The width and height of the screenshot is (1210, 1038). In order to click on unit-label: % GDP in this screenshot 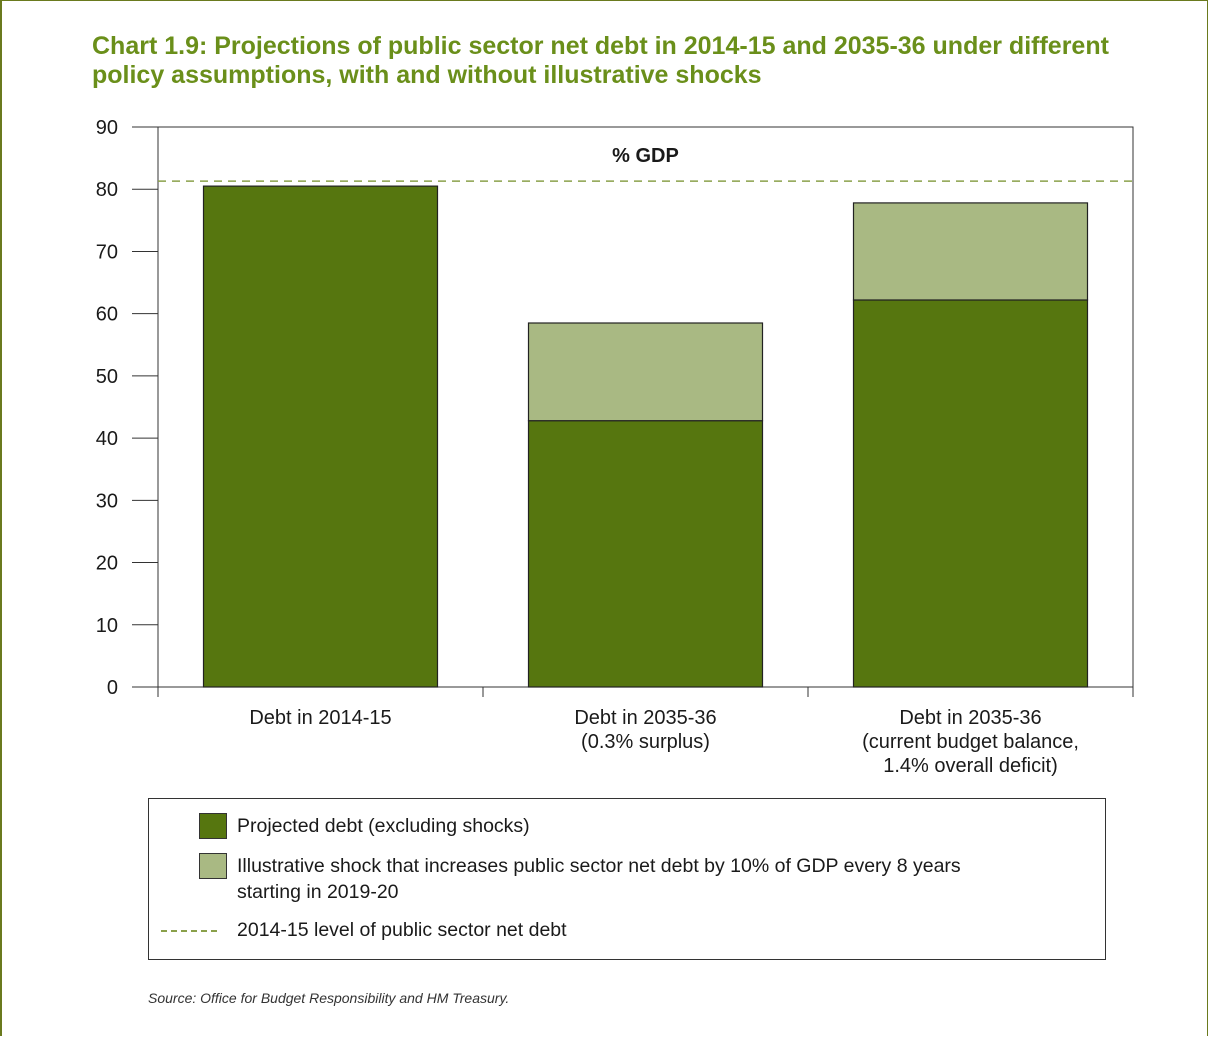, I will do `click(645, 156)`.